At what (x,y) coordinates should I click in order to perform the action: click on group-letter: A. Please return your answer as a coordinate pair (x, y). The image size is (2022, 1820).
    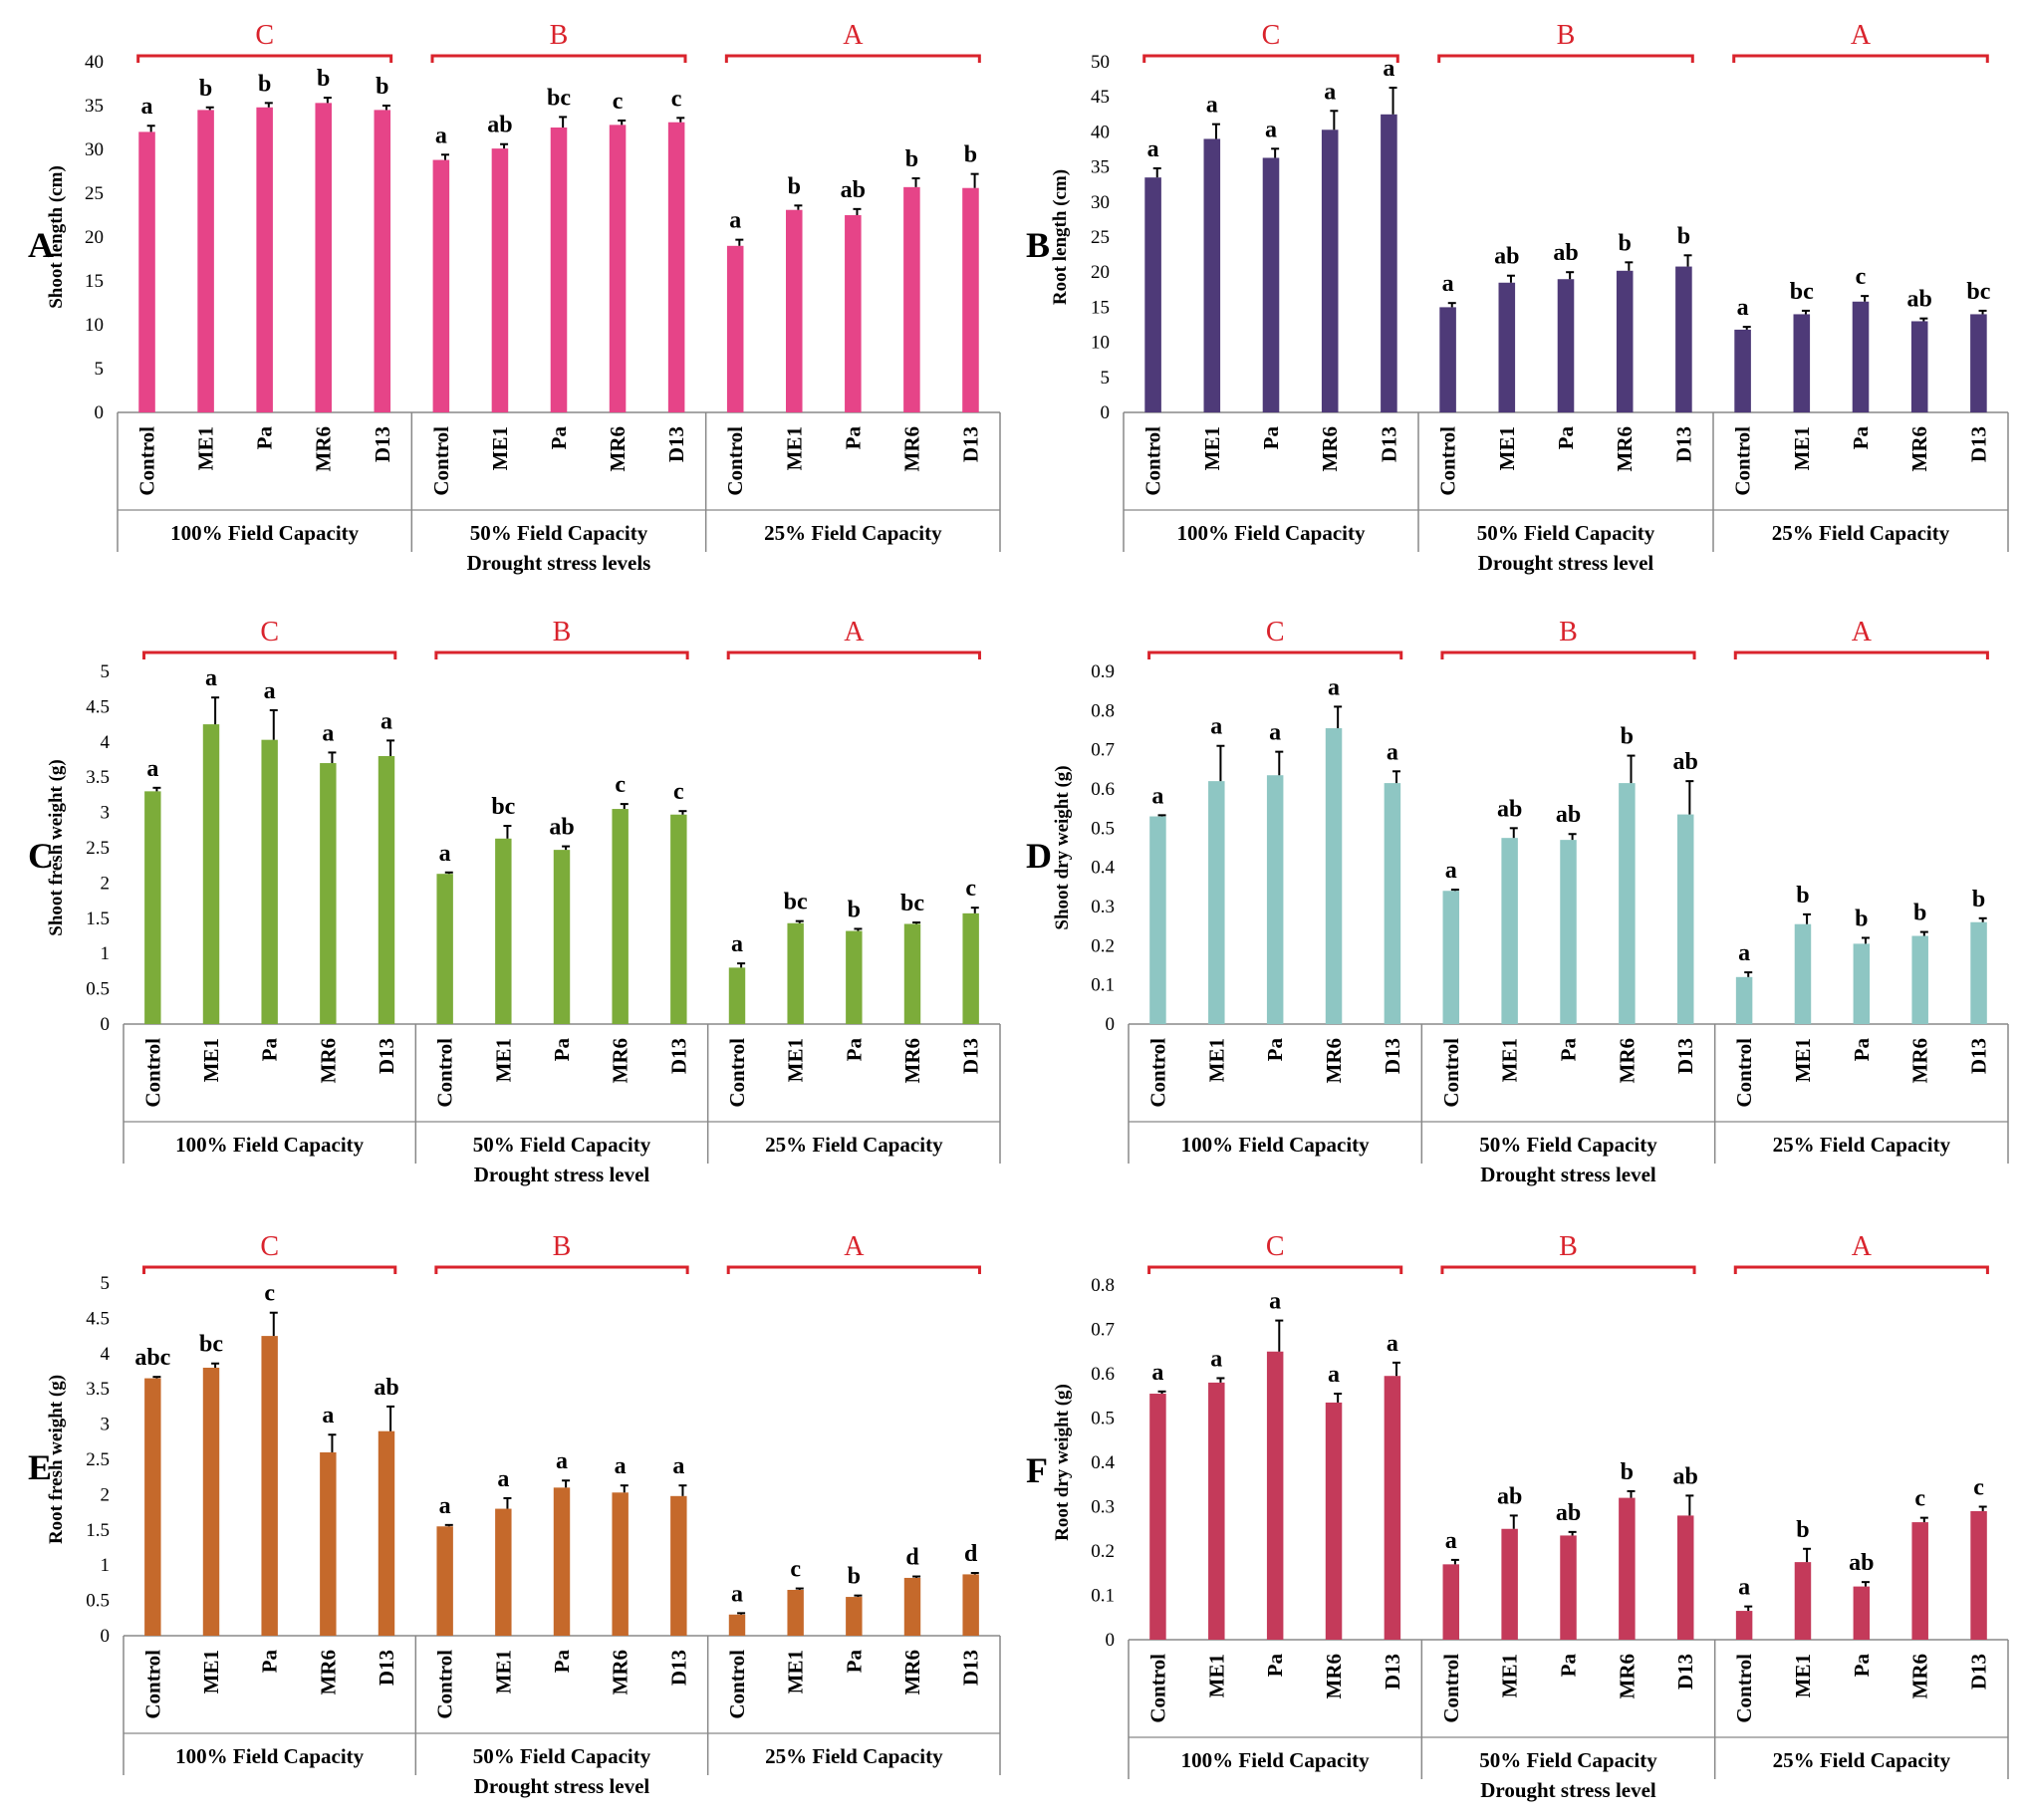
    Looking at the image, I should click on (1862, 632).